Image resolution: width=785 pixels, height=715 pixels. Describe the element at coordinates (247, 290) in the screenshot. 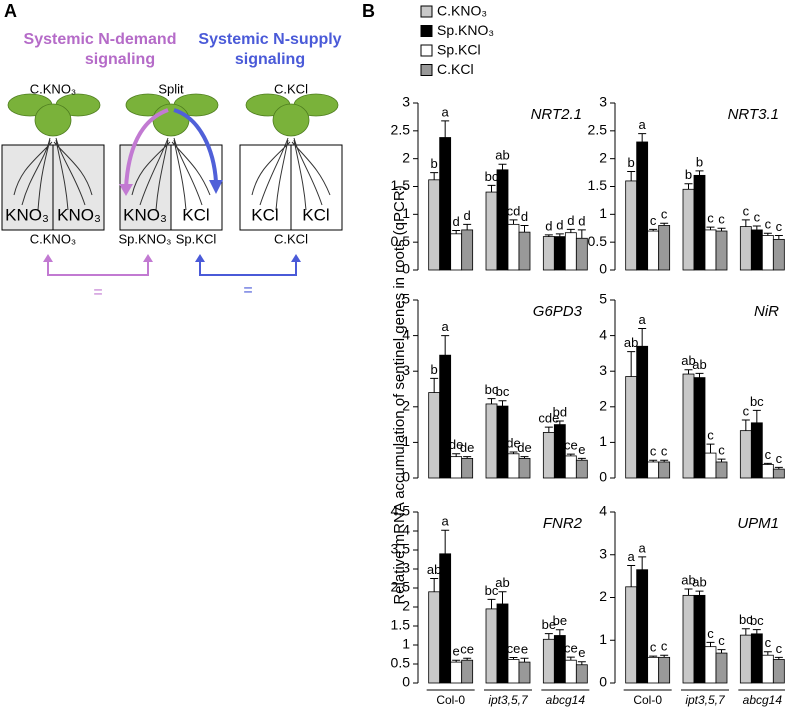

I see `equals: =` at that location.